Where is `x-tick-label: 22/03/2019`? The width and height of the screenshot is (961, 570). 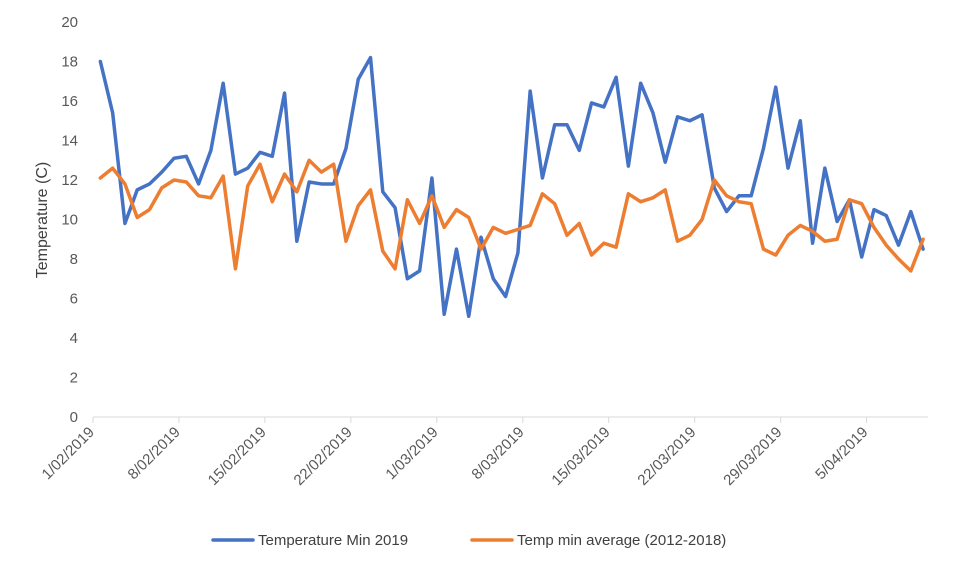
x-tick-label: 22/03/2019 is located at coordinates (666, 456).